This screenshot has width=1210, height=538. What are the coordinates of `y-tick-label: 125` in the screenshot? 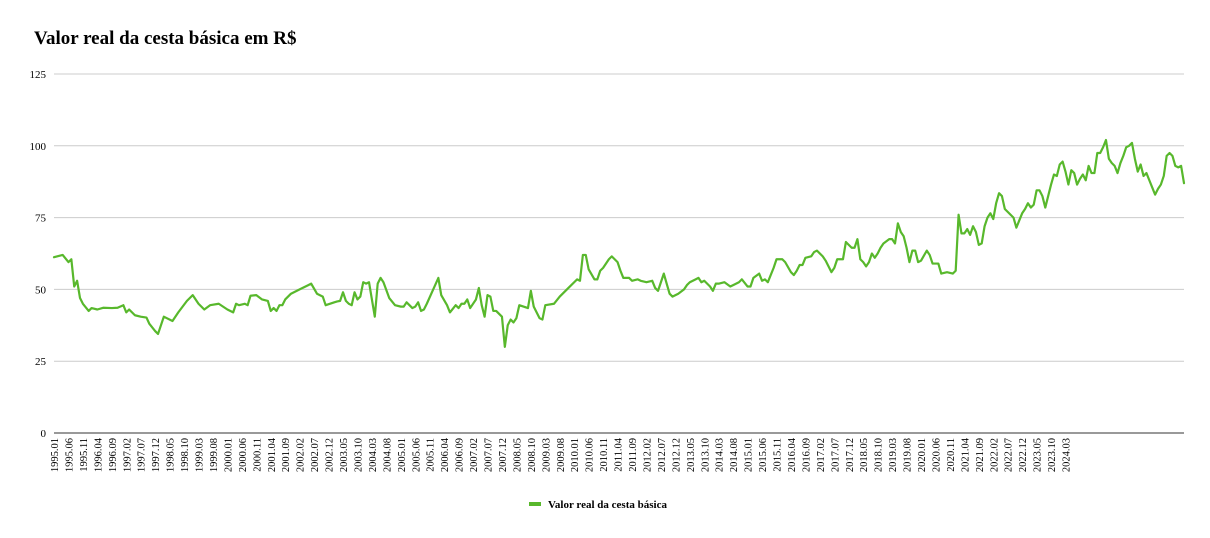 It's located at (38, 75).